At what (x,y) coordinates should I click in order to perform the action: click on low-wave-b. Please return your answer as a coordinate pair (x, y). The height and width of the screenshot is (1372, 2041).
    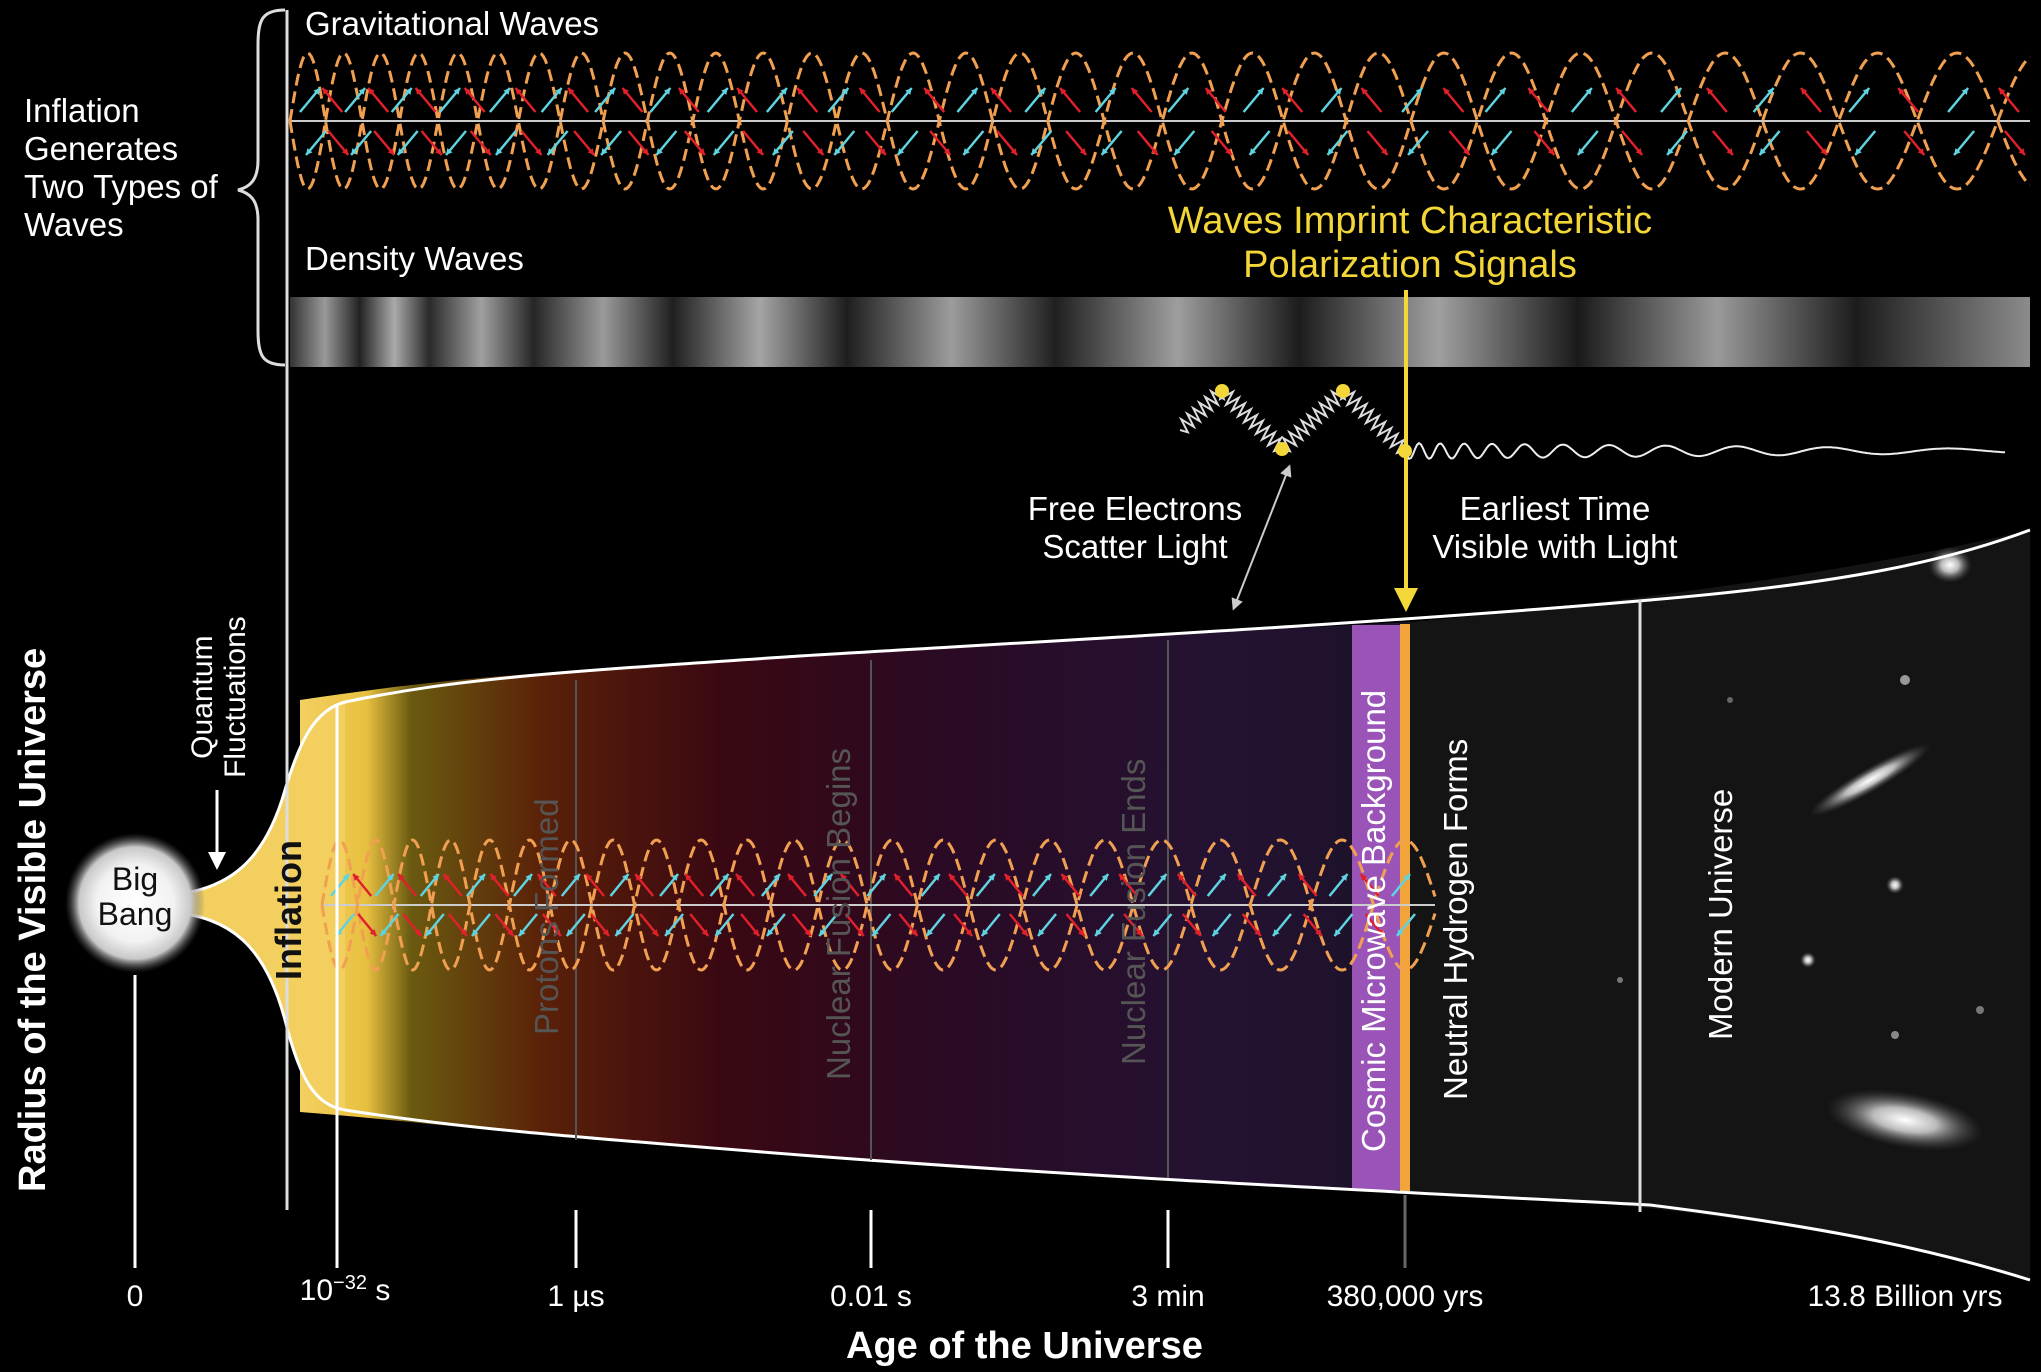
    Looking at the image, I should click on (878, 905).